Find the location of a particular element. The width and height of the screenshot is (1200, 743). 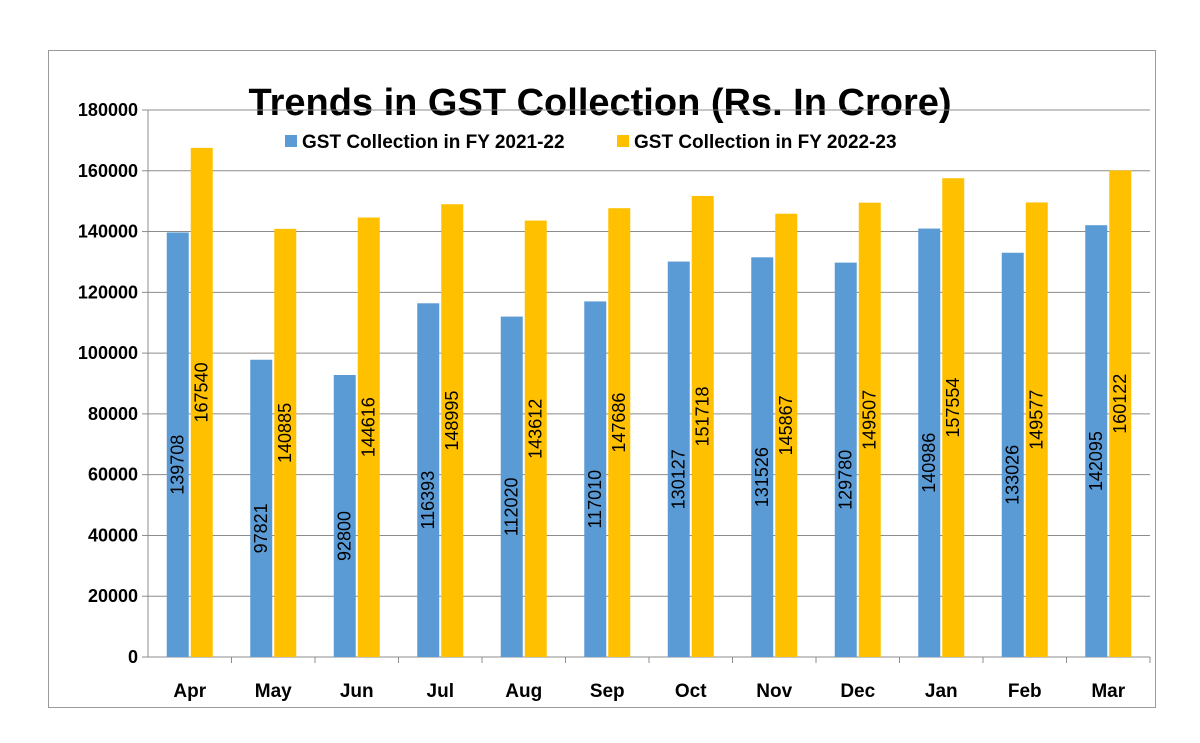

data-label: 148995 is located at coordinates (452, 421).